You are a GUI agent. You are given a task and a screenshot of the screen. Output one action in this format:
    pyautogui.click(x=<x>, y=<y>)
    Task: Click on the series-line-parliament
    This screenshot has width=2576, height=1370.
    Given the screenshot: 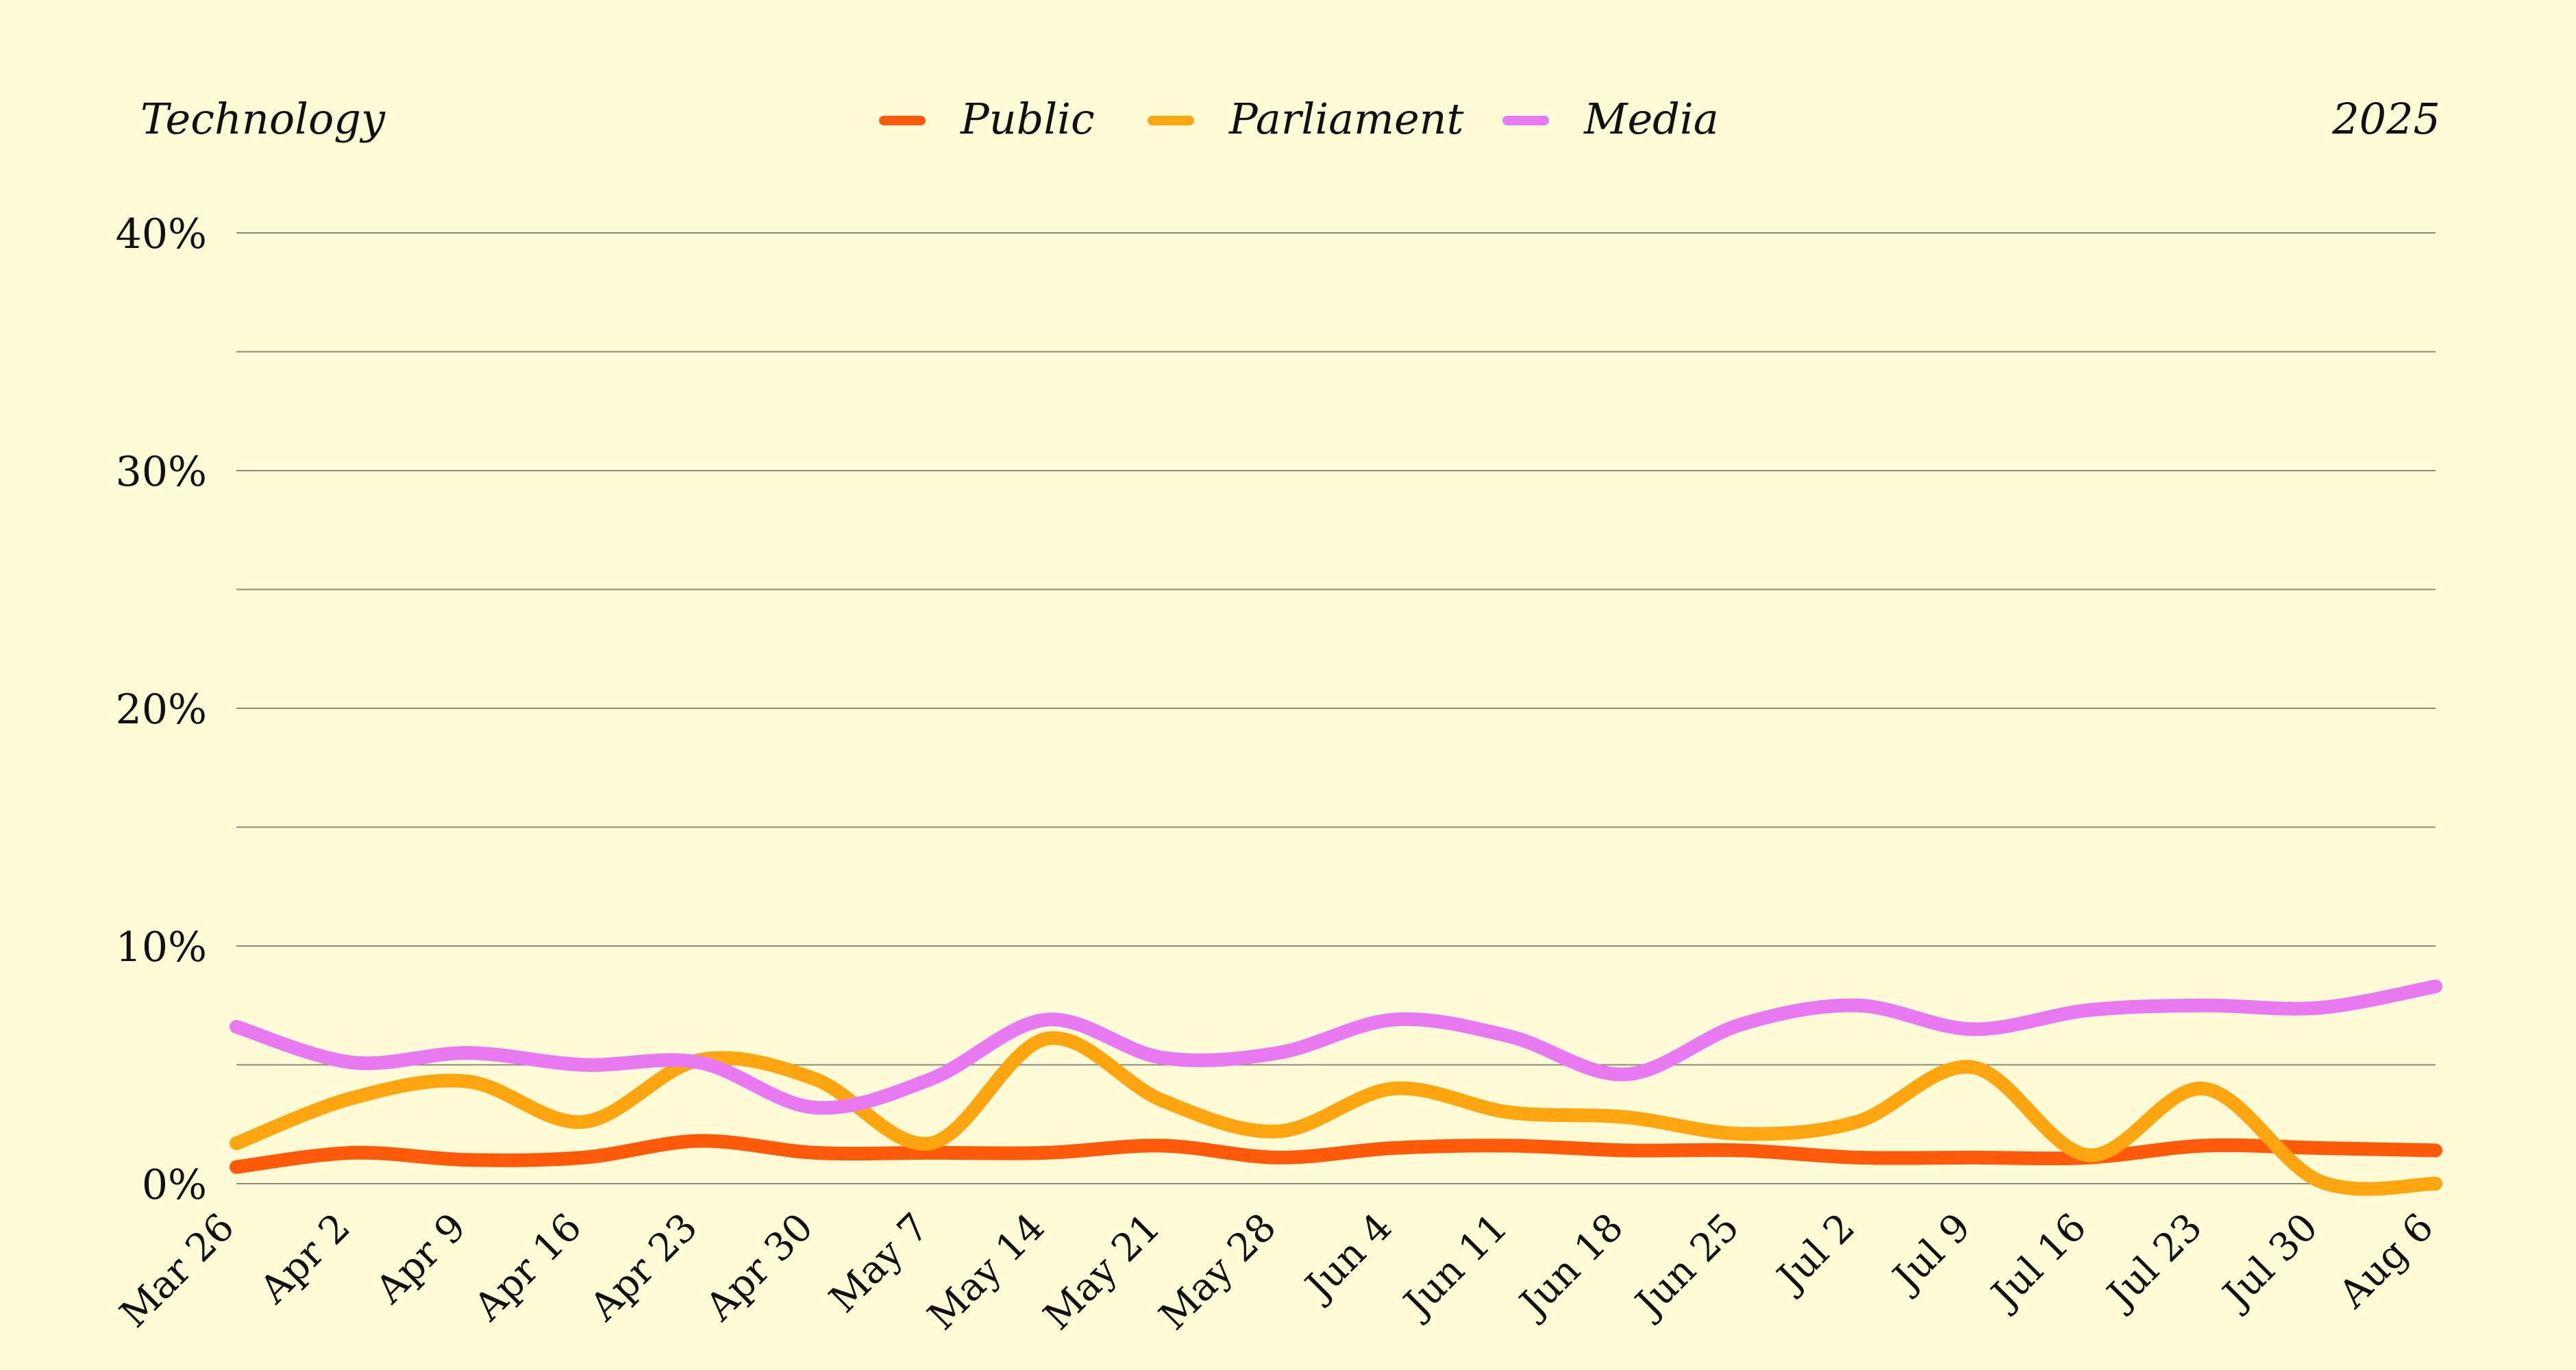 What is the action you would take?
    pyautogui.click(x=1336, y=1113)
    